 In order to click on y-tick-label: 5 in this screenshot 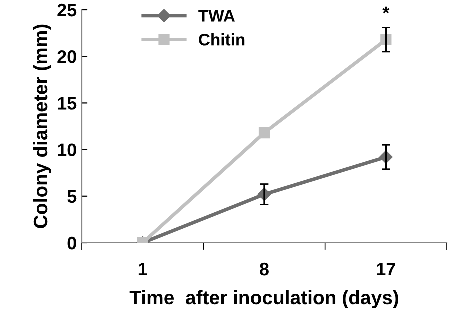, I will do `click(72, 197)`.